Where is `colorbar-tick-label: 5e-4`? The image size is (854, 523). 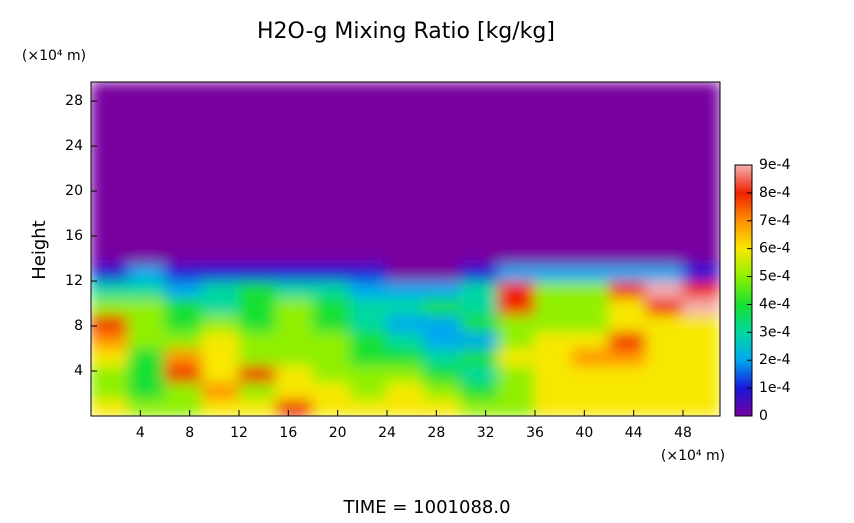 colorbar-tick-label: 5e-4 is located at coordinates (775, 277).